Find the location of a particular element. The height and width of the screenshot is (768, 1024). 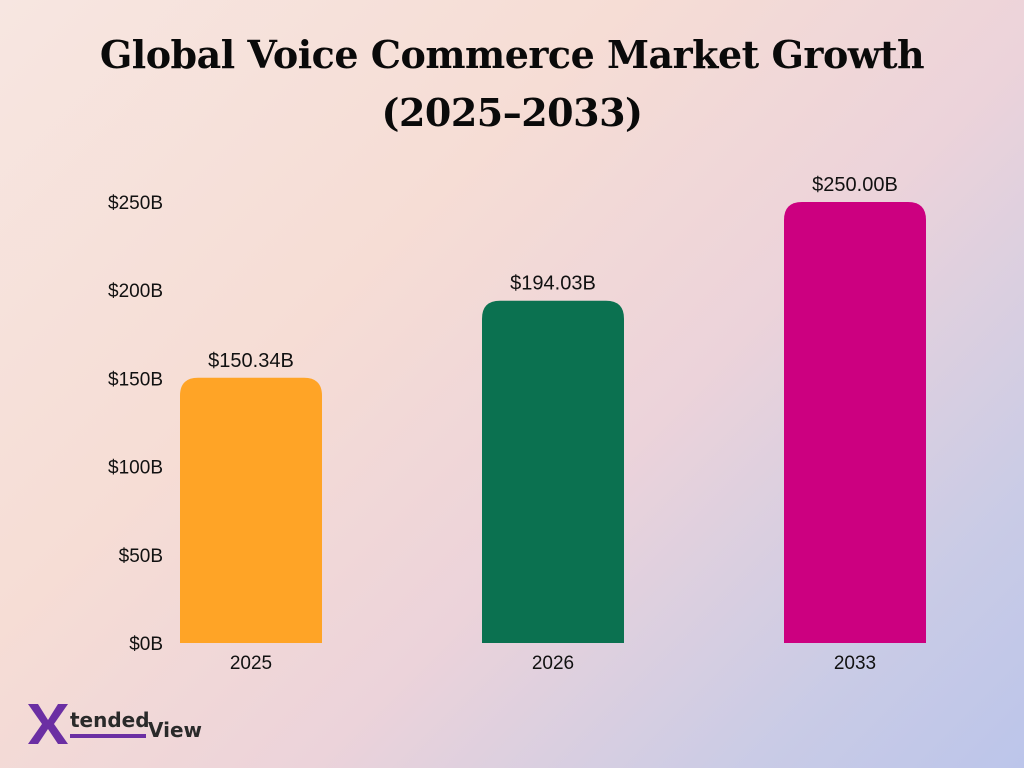

chart-title-line2: (2025–2033) is located at coordinates (512, 112).